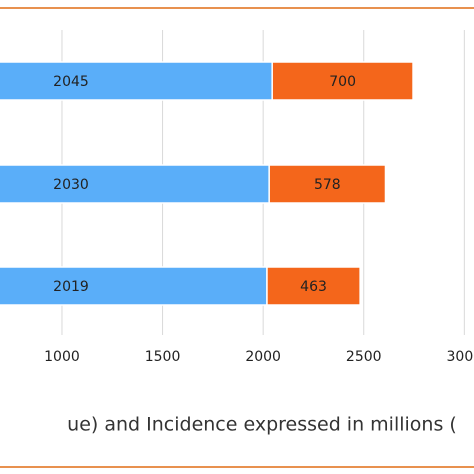  Describe the element at coordinates (364, 357) in the screenshot. I see `x-tick-label: 2500` at that location.